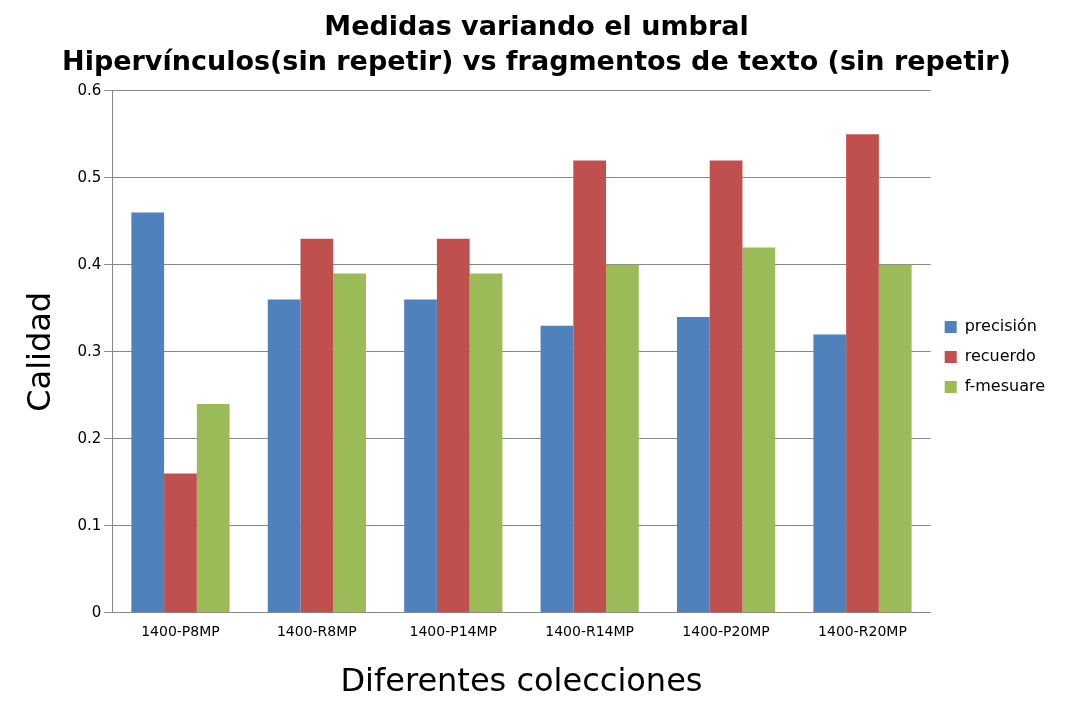 Image resolution: width=1073 pixels, height=724 pixels. I want to click on x-tick-label: 1400-R20MP, so click(862, 630).